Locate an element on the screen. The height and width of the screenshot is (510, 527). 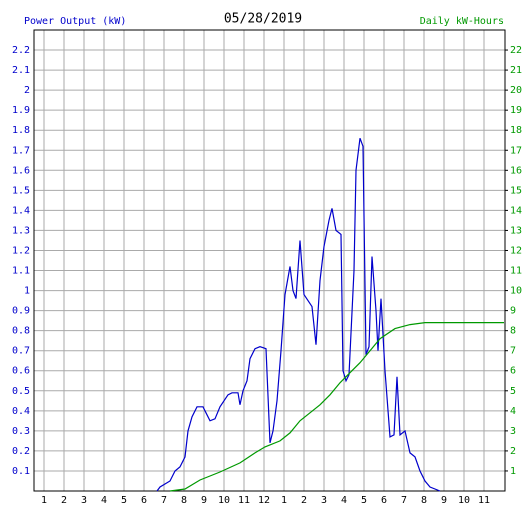
y2-tick-label: 4 is located at coordinates (513, 411).